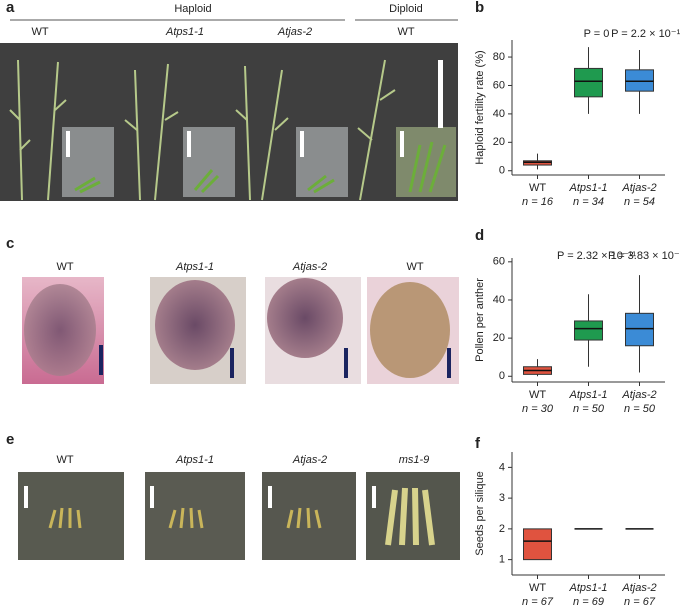 Image resolution: width=680 pixels, height=606 pixels. Describe the element at coordinates (10, 439) in the screenshot. I see `panel-label: e` at that location.